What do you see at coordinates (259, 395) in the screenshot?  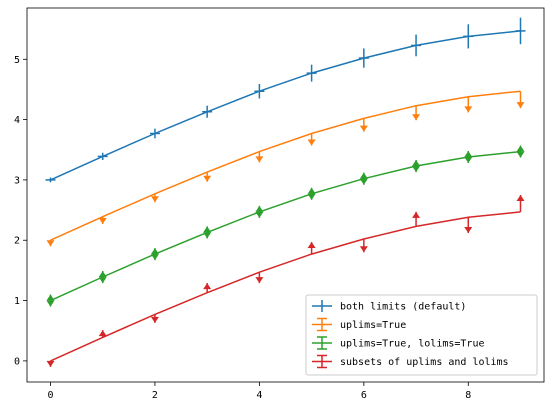 I see `x-tick-label: 4` at bounding box center [259, 395].